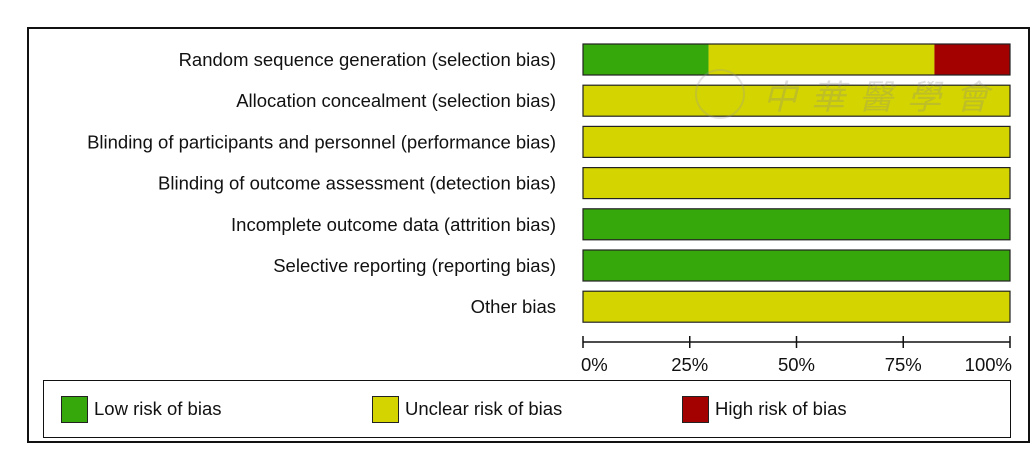 This screenshot has width=1035, height=454. I want to click on legend-item-unclear: Unclear risk of bias, so click(467, 409).